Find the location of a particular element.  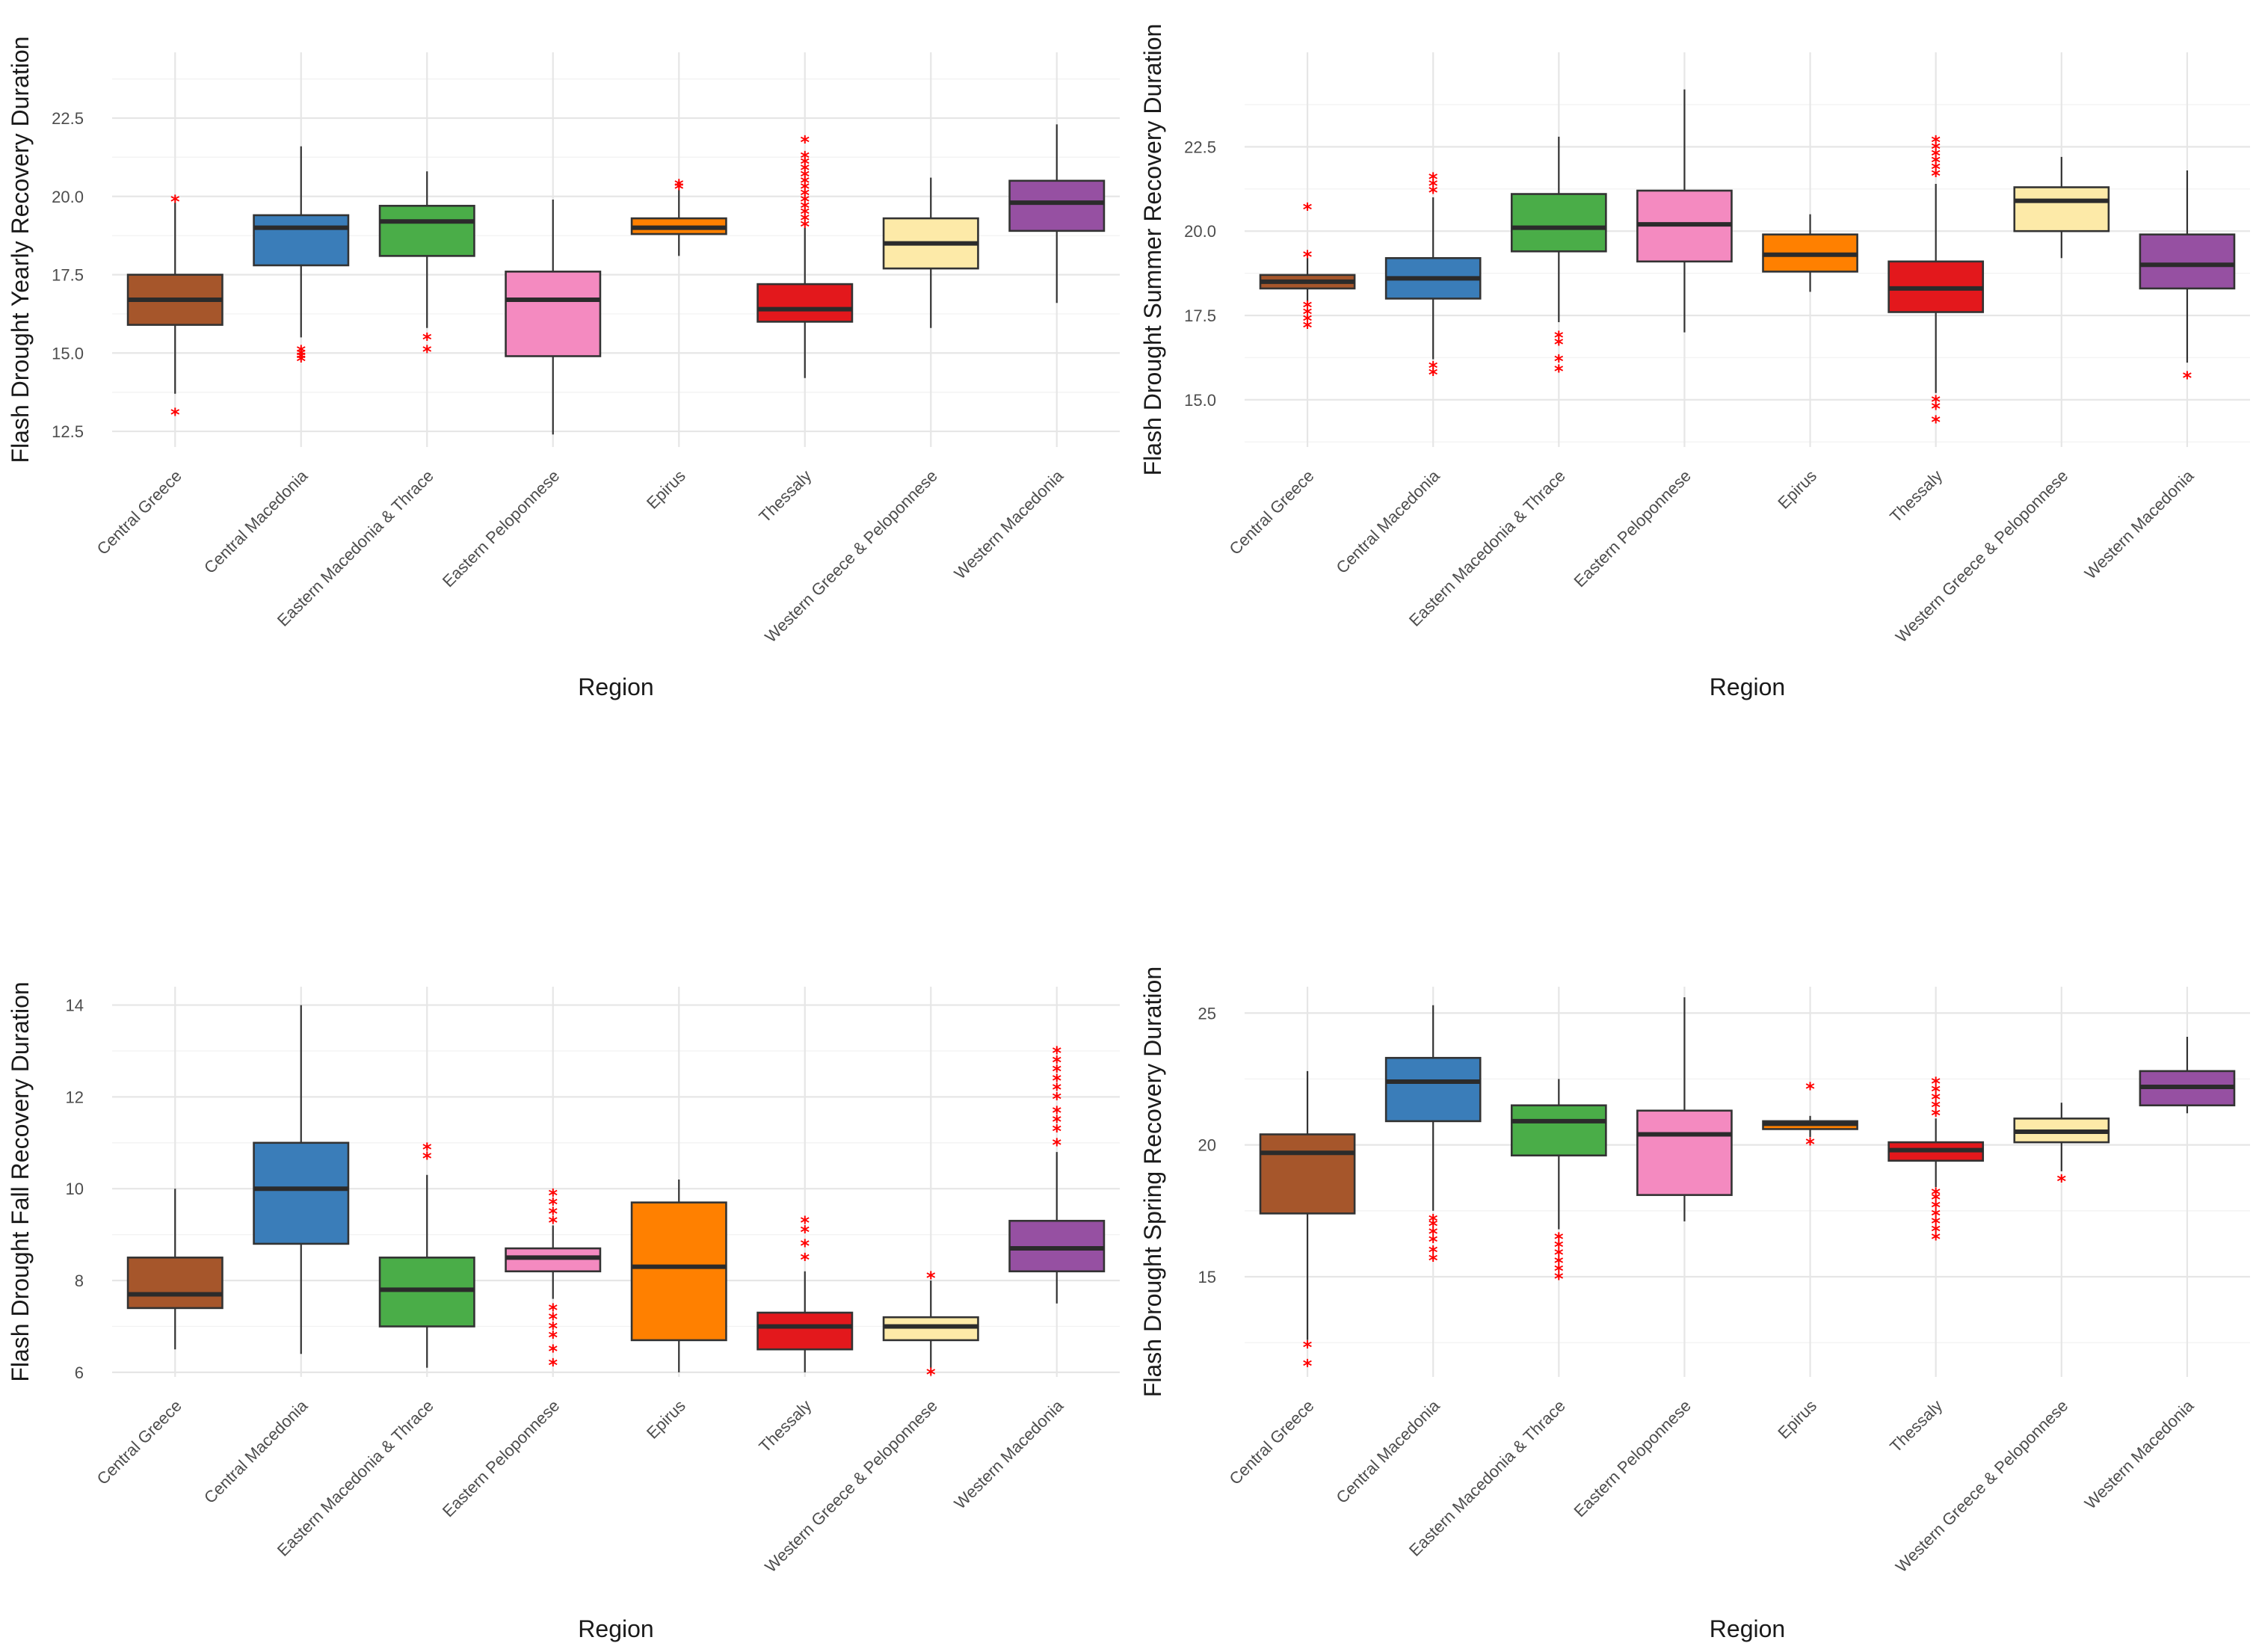

y-tick-label: 14 is located at coordinates (75, 1006).